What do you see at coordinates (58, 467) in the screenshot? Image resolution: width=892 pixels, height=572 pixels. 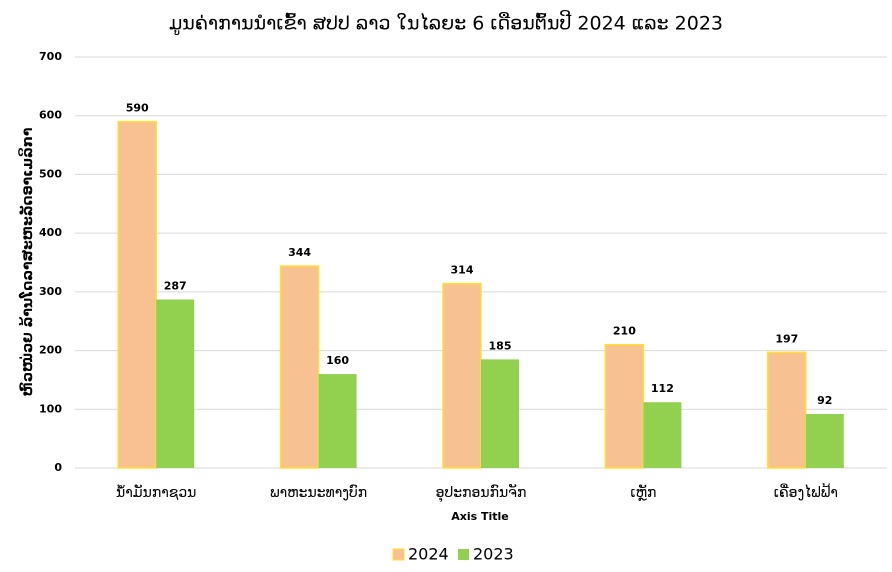 I see `y-tick-label: 0` at bounding box center [58, 467].